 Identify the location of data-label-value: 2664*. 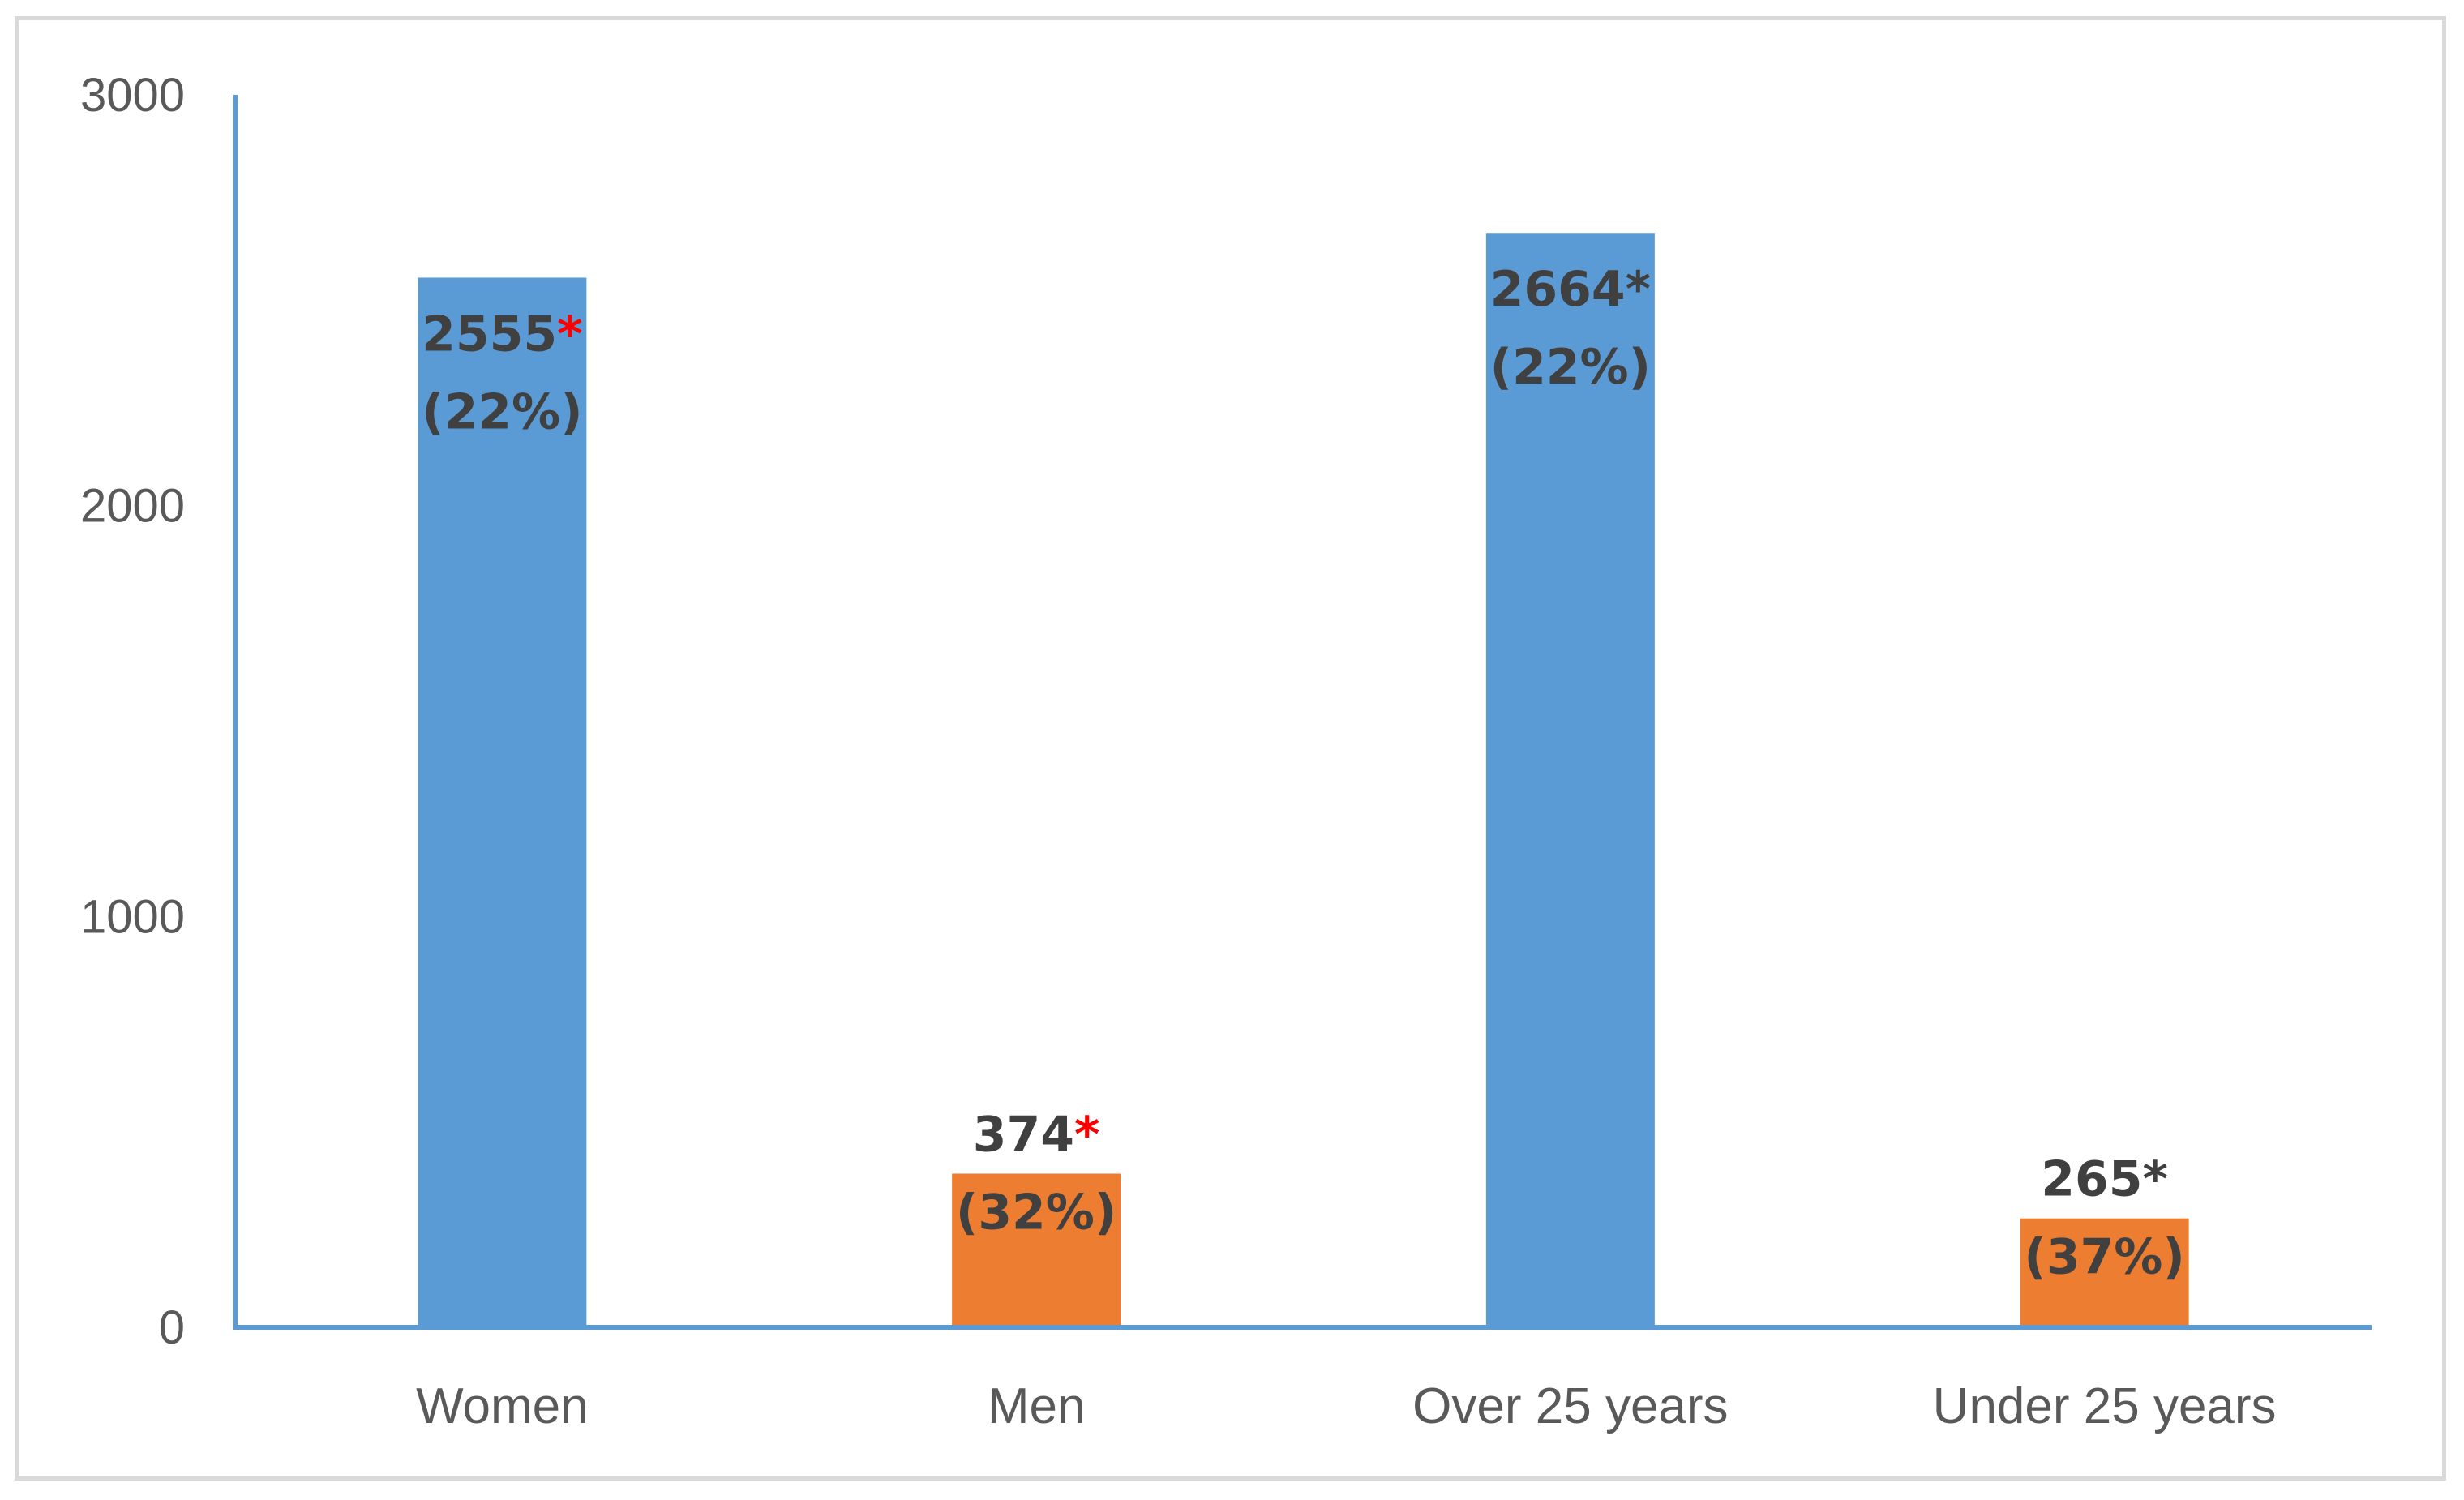
(1570, 289).